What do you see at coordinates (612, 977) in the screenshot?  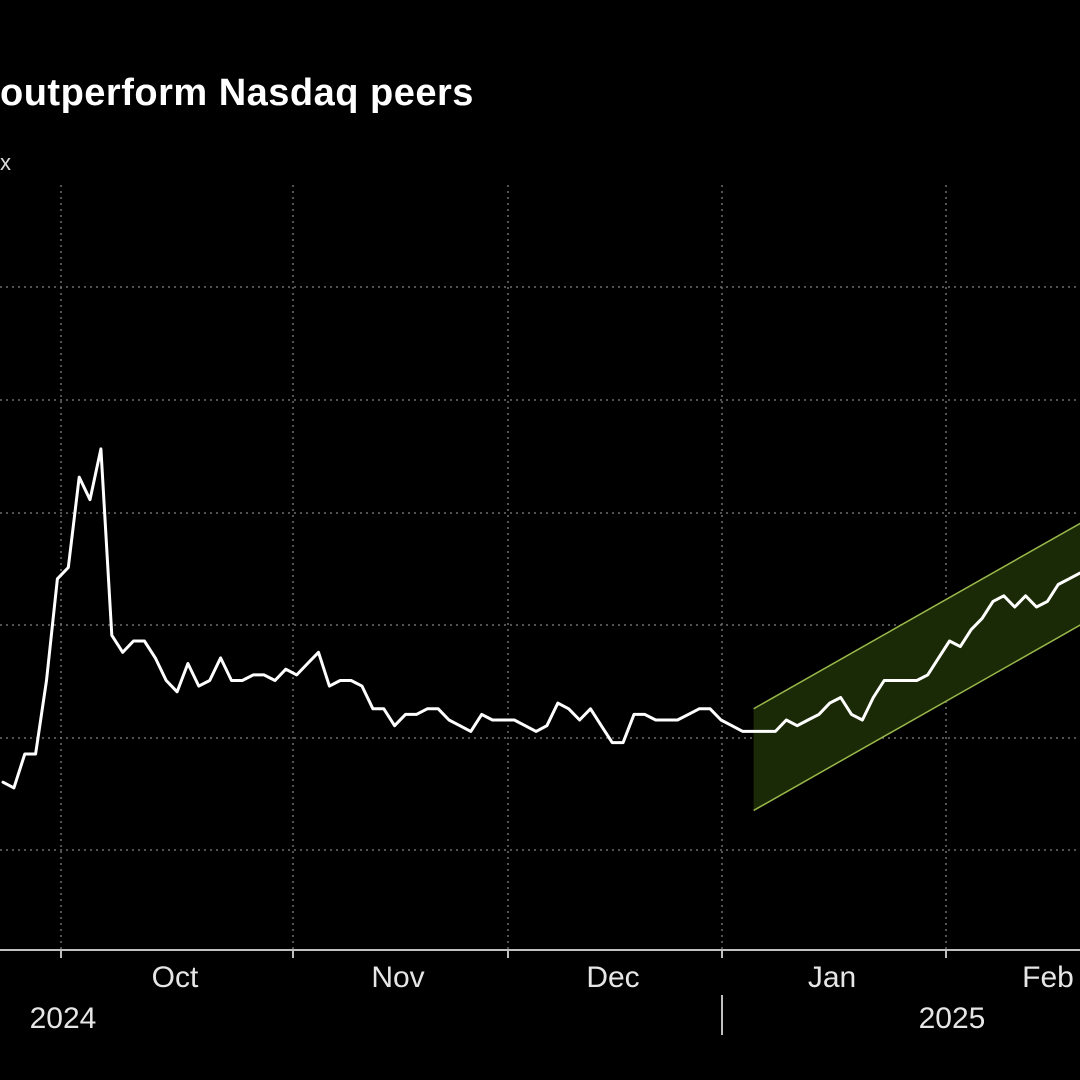 I see `x-tick-label: Dec` at bounding box center [612, 977].